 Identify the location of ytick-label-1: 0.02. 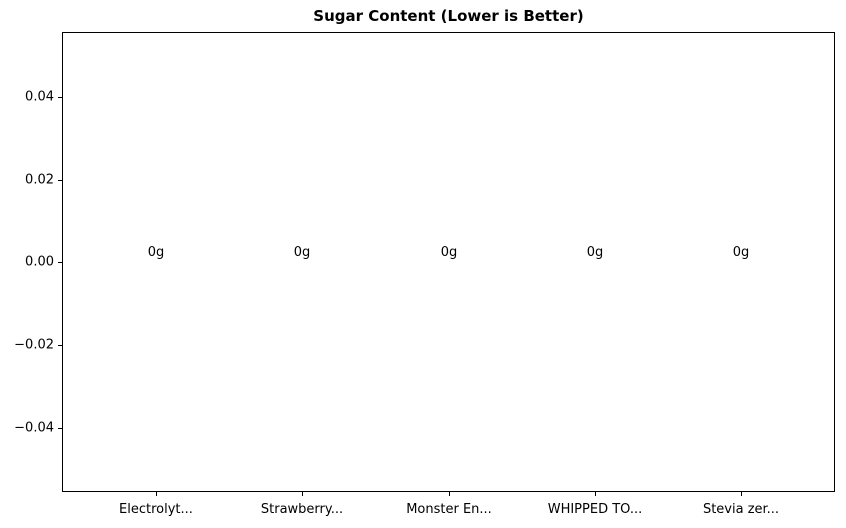
(39, 180).